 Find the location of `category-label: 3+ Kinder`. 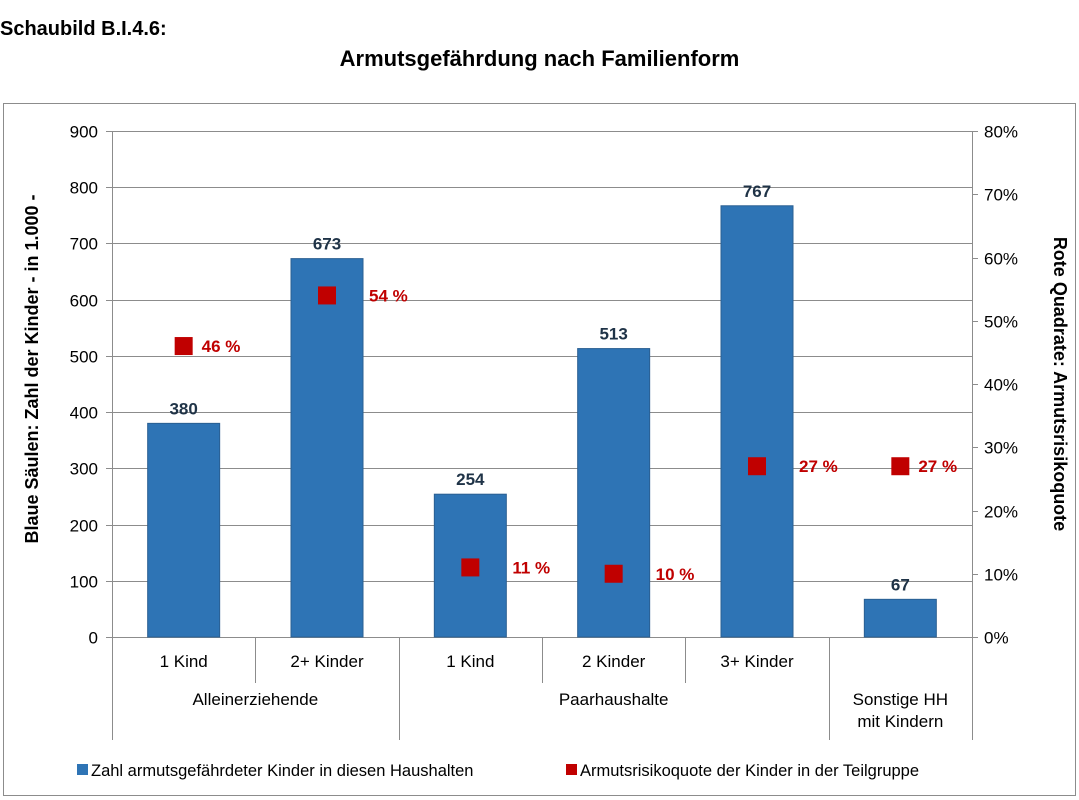

category-label: 3+ Kinder is located at coordinates (757, 661).